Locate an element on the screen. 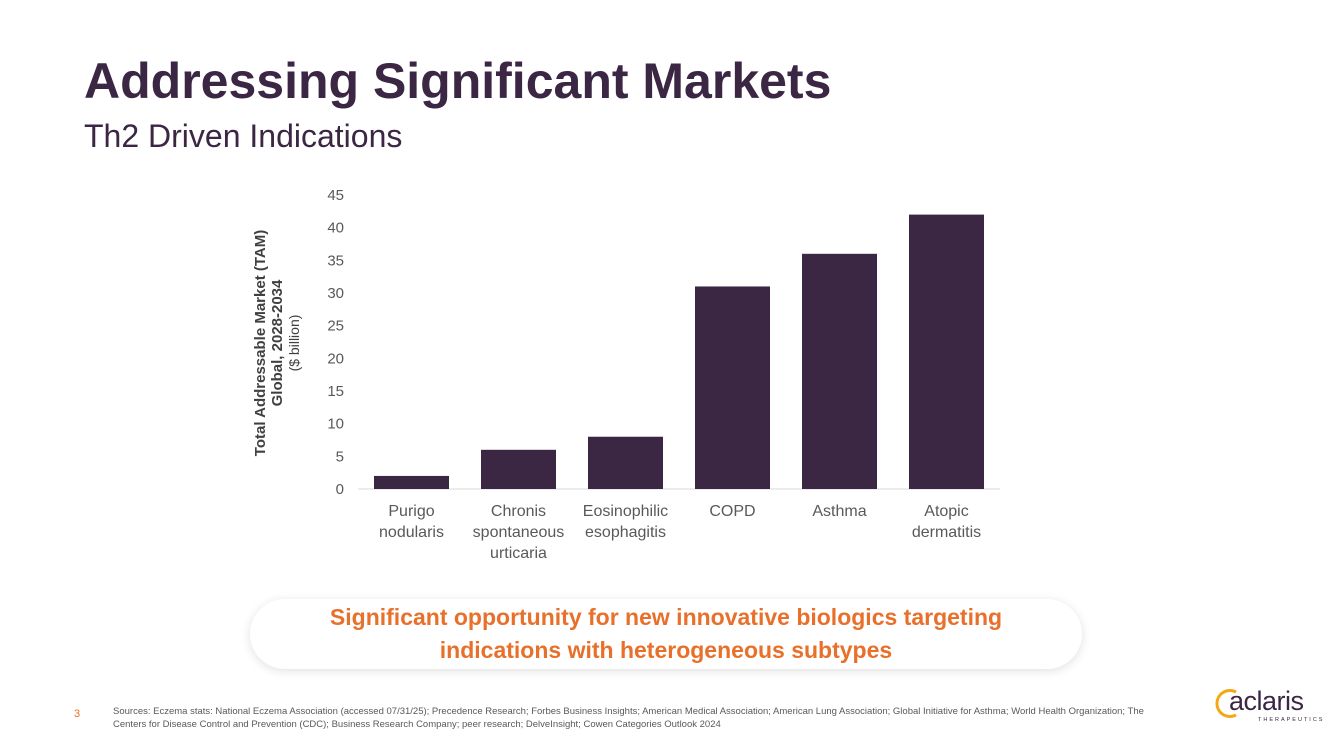 The height and width of the screenshot is (749, 1333). page-number: 3 is located at coordinates (77, 714).